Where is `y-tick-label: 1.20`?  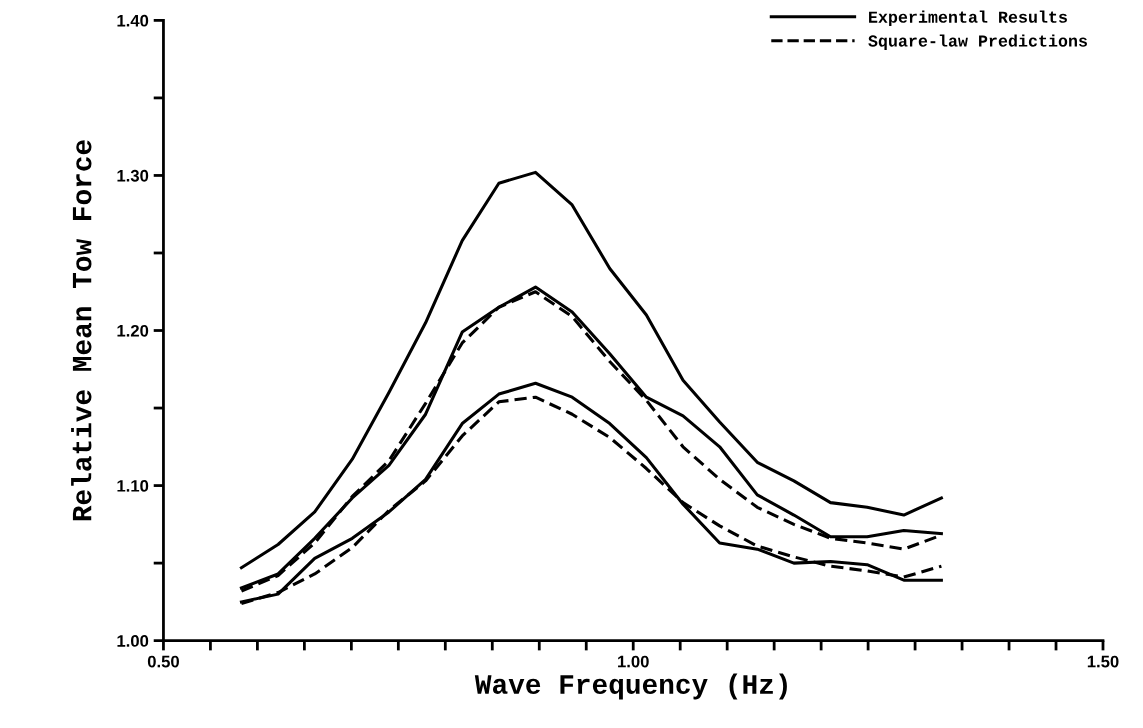 y-tick-label: 1.20 is located at coordinates (133, 330).